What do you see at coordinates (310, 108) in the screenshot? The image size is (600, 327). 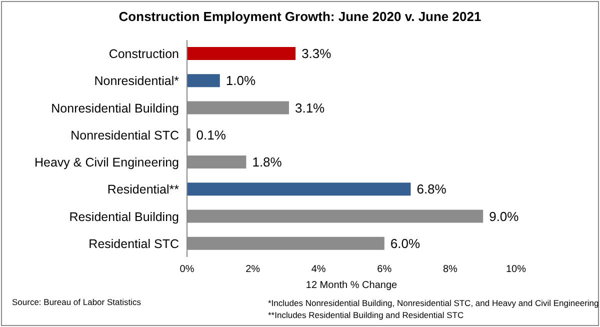 I see `data-label: 3.1%` at bounding box center [310, 108].